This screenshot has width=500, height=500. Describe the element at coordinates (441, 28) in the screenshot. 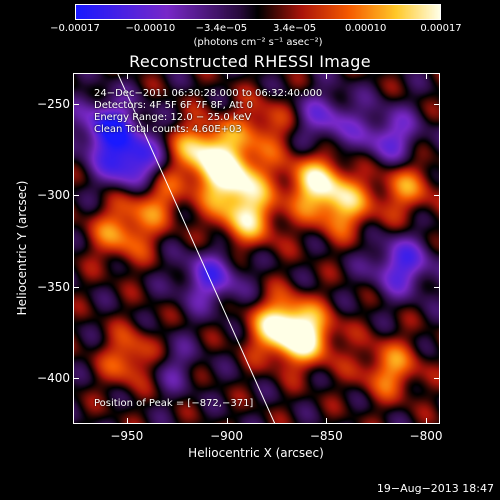

I see `colorbar-tick-label: 0.00017` at that location.